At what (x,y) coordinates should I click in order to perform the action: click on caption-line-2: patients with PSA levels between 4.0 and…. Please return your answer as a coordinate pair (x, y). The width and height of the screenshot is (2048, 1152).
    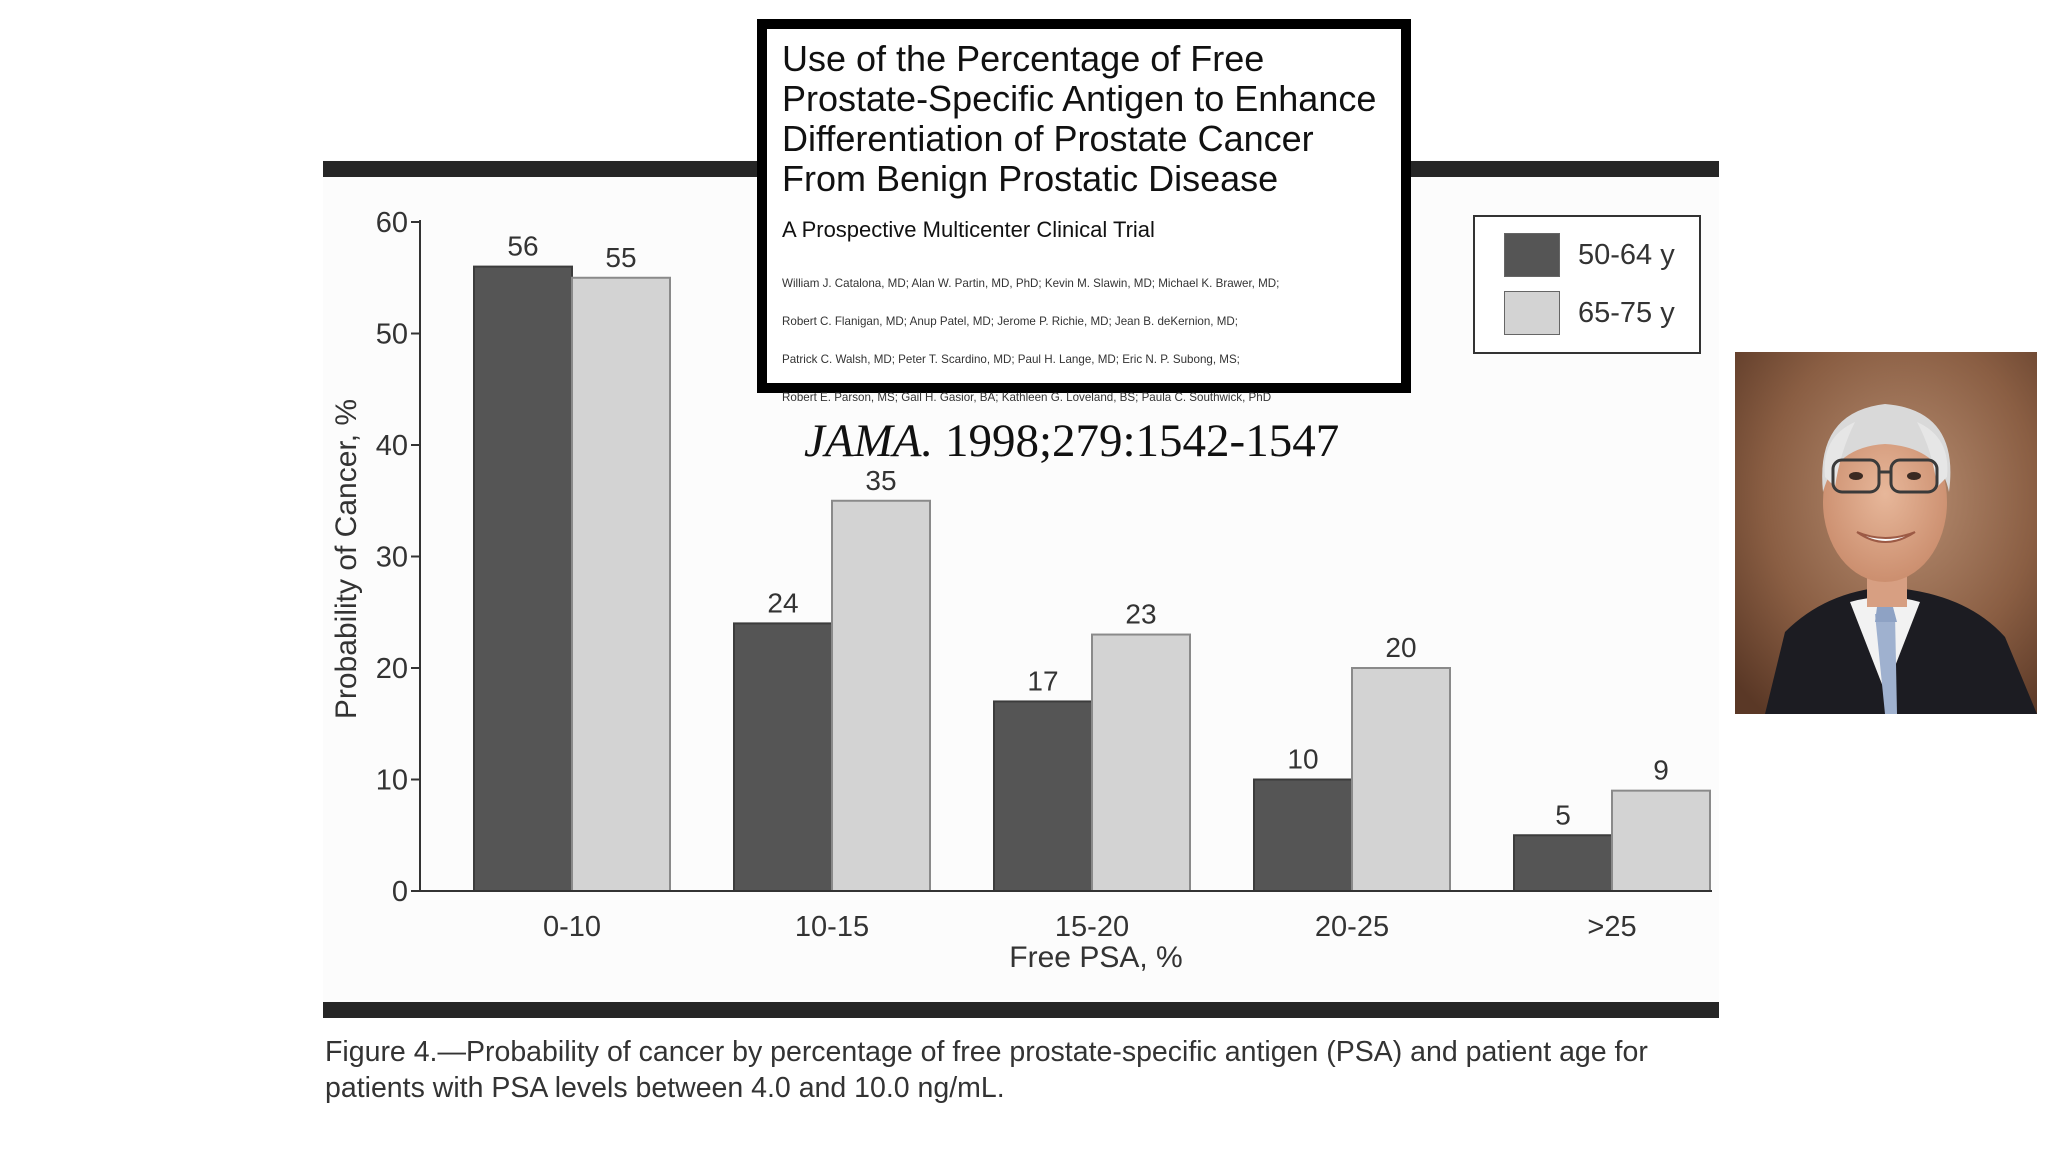
    Looking at the image, I should click on (665, 1088).